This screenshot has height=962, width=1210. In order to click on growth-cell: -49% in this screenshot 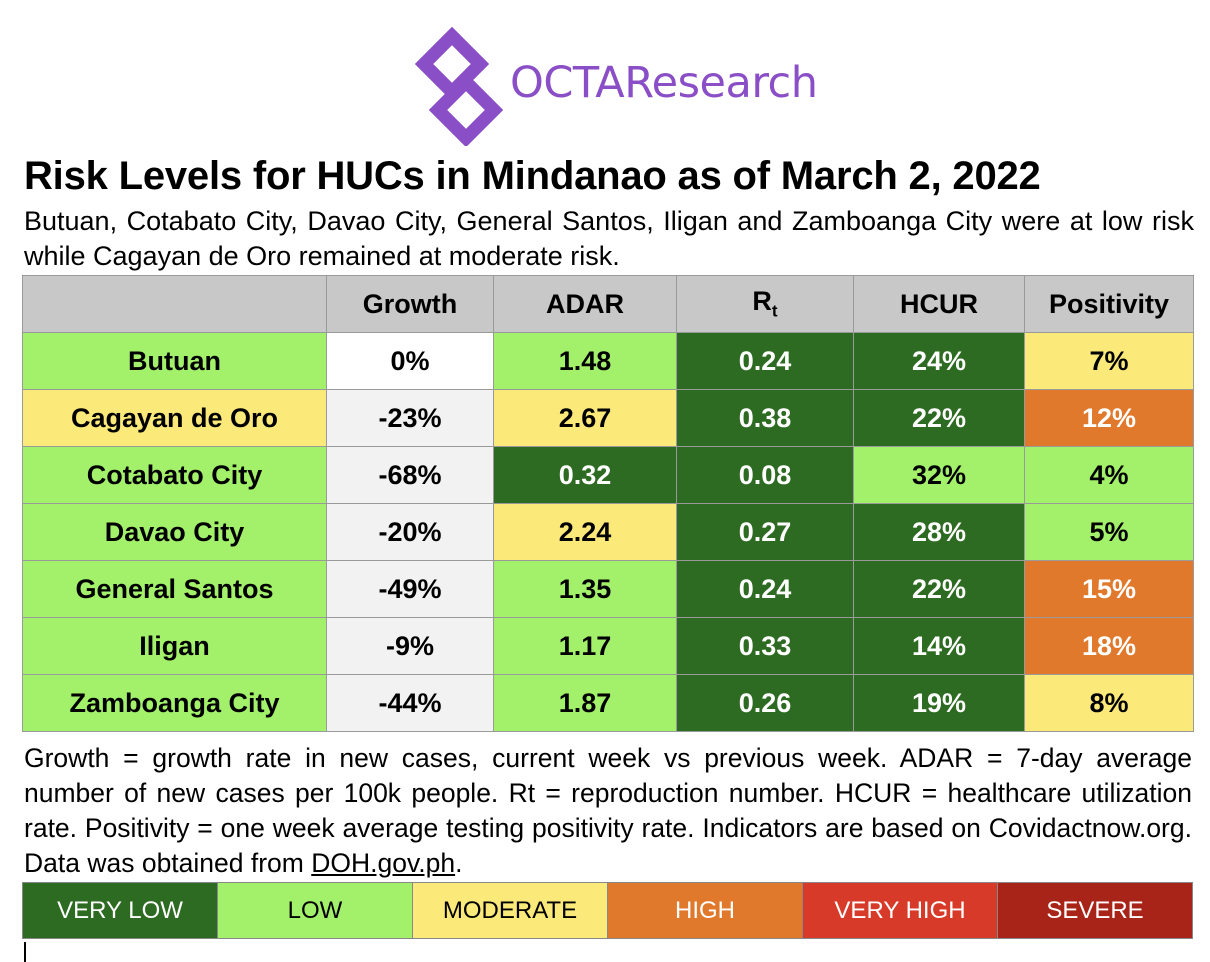, I will do `click(410, 589)`.